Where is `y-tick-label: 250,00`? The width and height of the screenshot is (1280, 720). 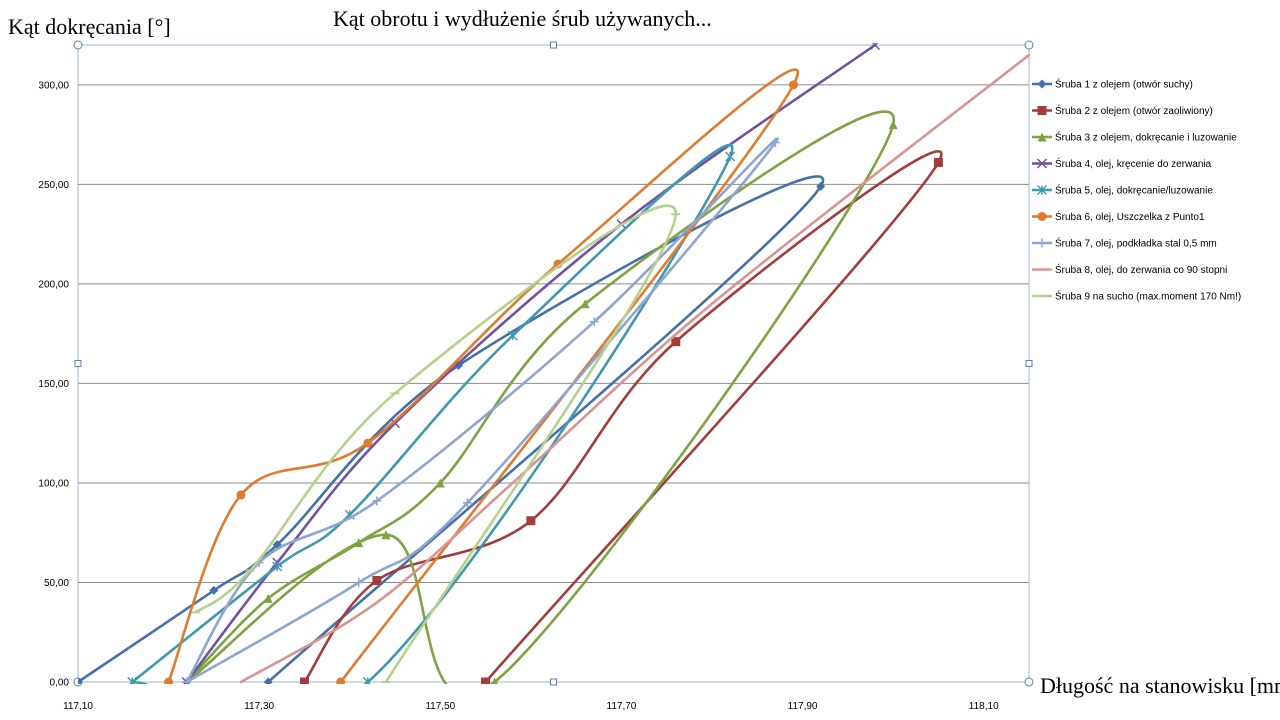 y-tick-label: 250,00 is located at coordinates (53, 185).